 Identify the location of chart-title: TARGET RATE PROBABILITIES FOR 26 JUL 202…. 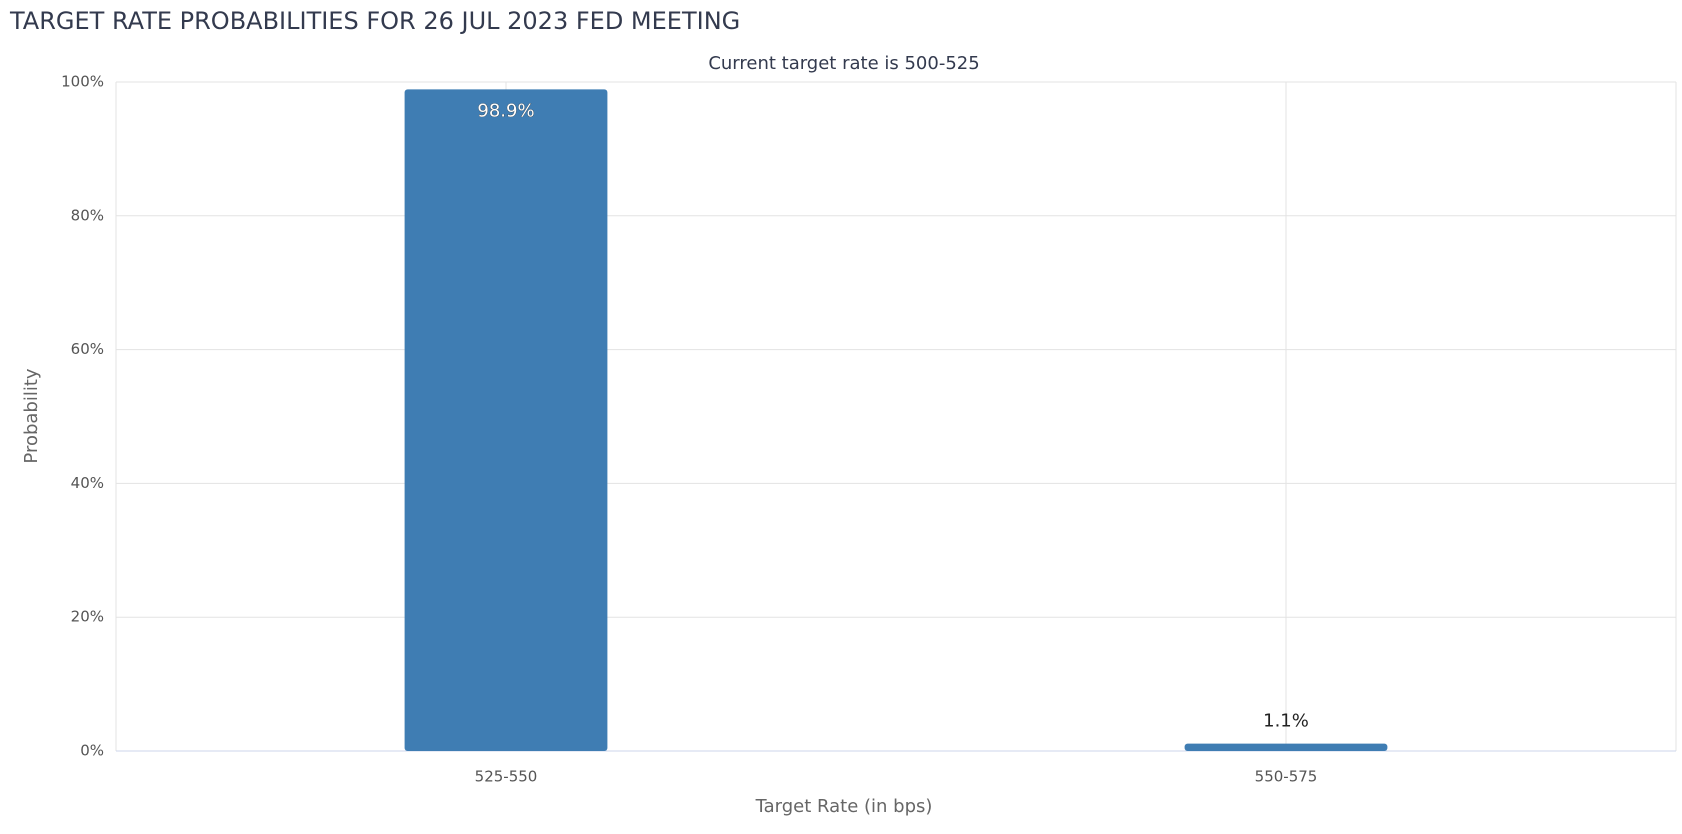
(374, 21).